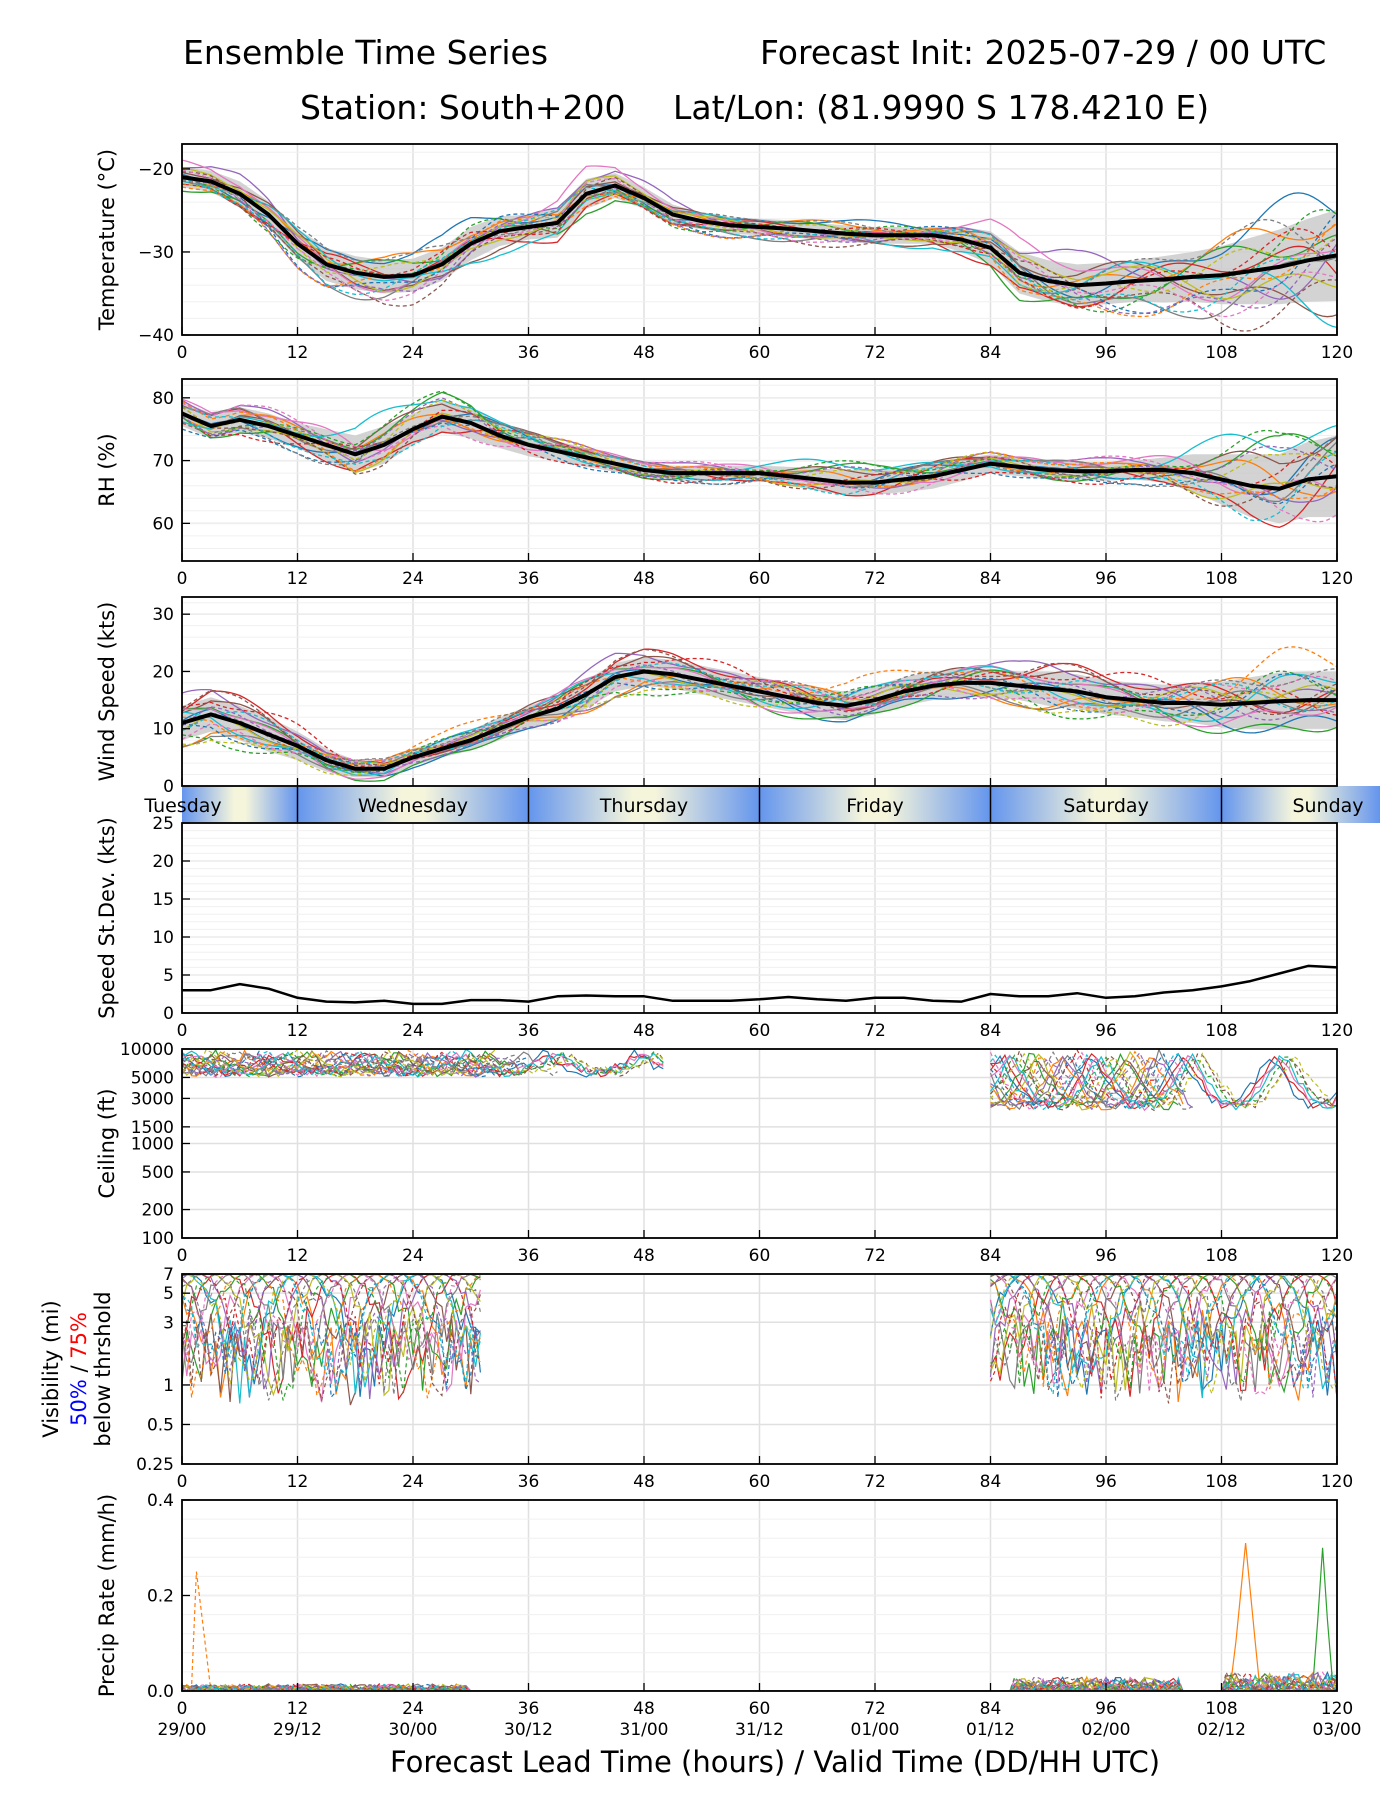 This screenshot has height=1800, width=1400. What do you see at coordinates (107, 918) in the screenshot?
I see `speed_stdev-ylabel: Speed St.Dev. (kts)` at bounding box center [107, 918].